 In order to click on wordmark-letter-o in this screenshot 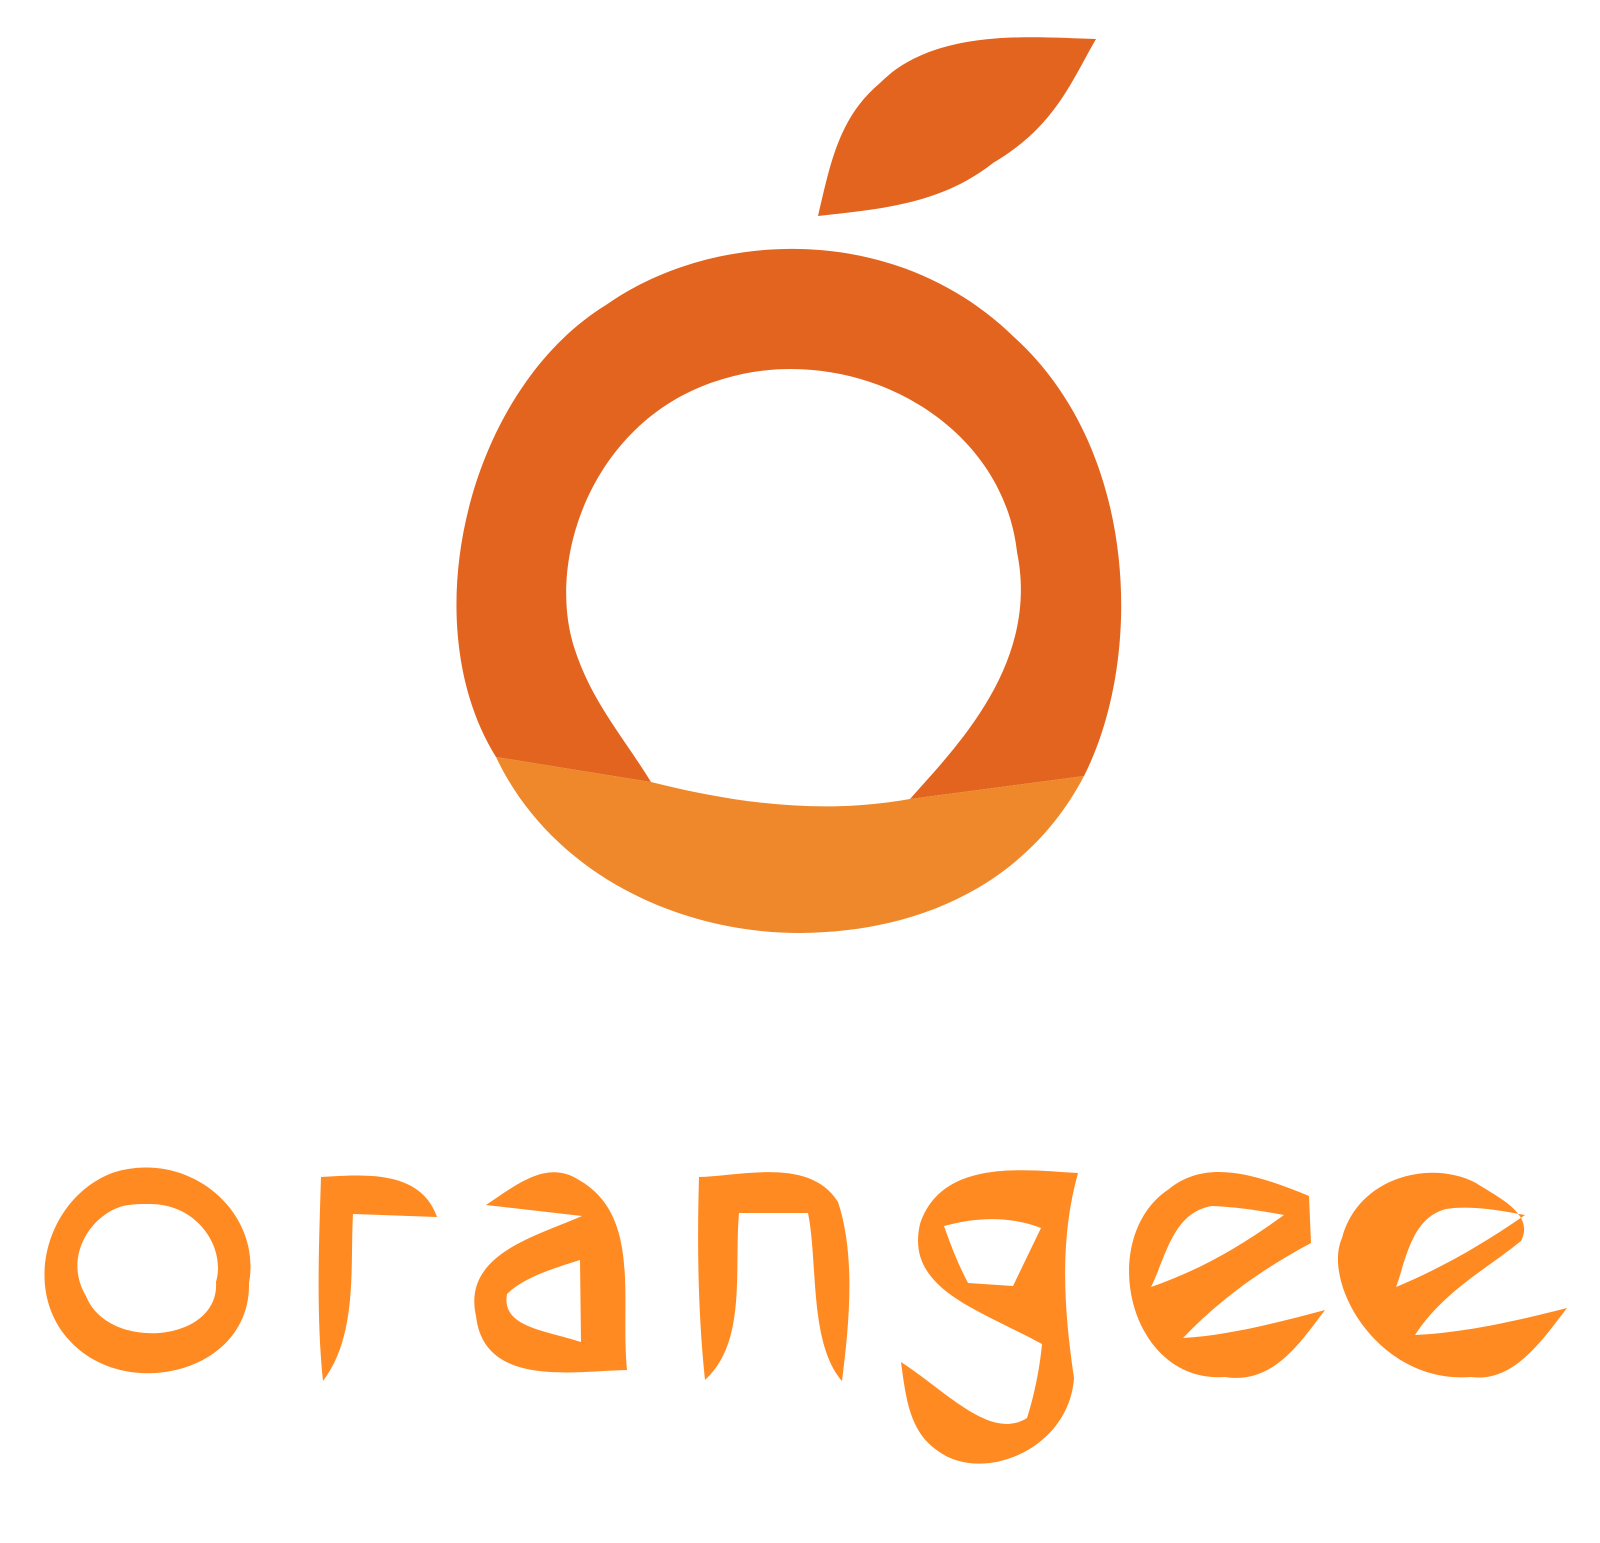, I will do `click(147, 1270)`.